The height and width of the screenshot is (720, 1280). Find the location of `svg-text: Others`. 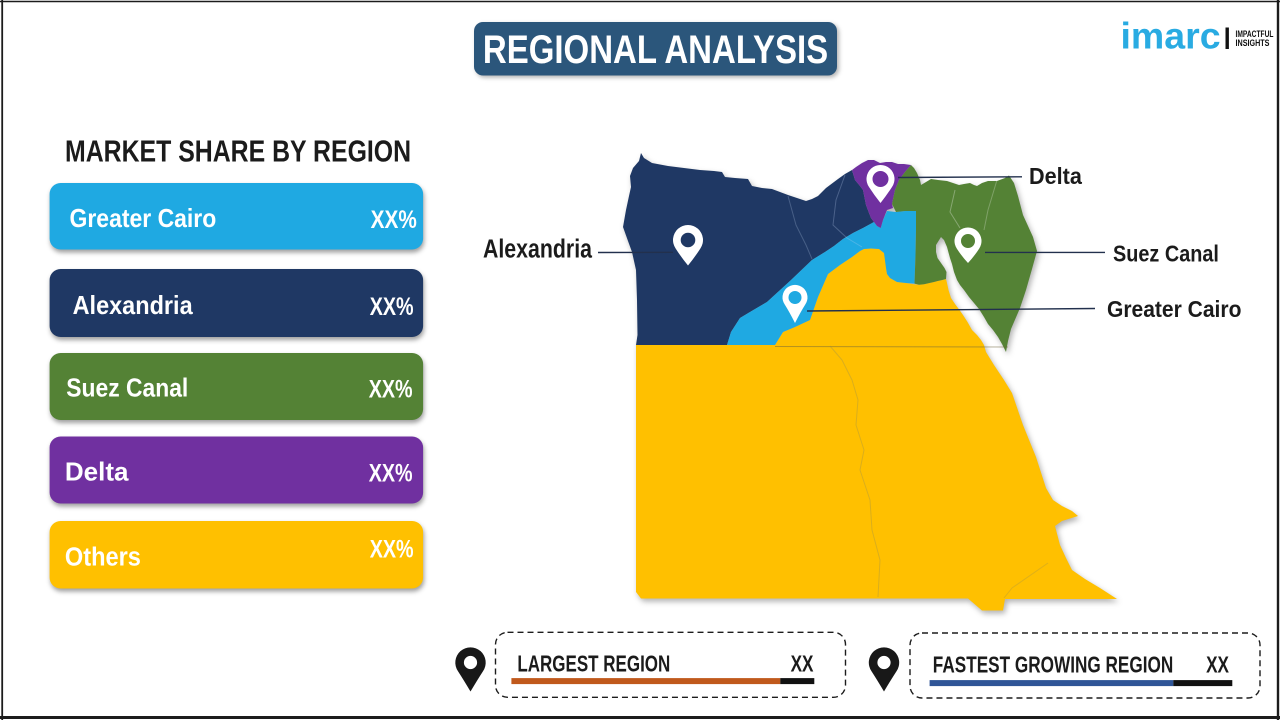

svg-text: Others is located at coordinates (103, 558).